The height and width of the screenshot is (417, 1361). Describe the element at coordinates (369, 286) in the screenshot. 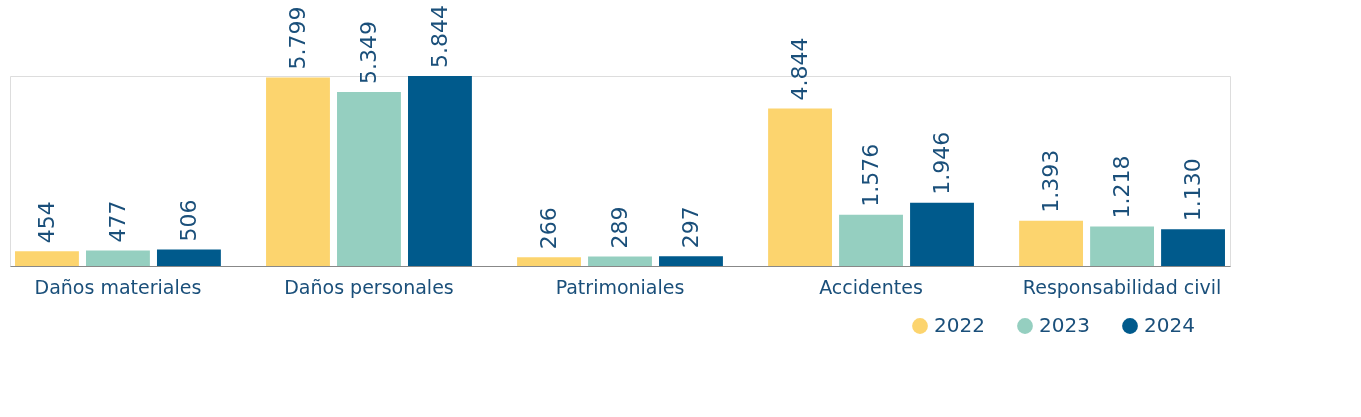

I see `x-tick-label: Daños personales` at that location.